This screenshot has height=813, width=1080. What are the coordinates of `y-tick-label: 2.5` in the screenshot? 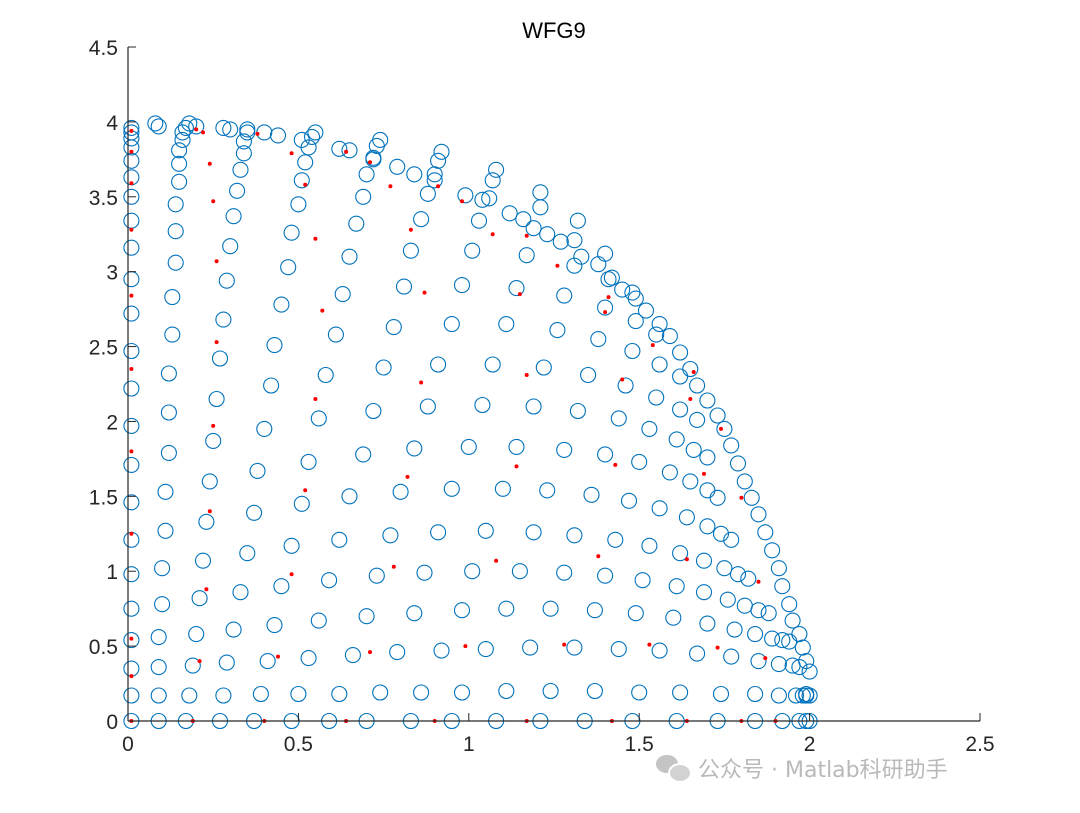 It's located at (103, 348).